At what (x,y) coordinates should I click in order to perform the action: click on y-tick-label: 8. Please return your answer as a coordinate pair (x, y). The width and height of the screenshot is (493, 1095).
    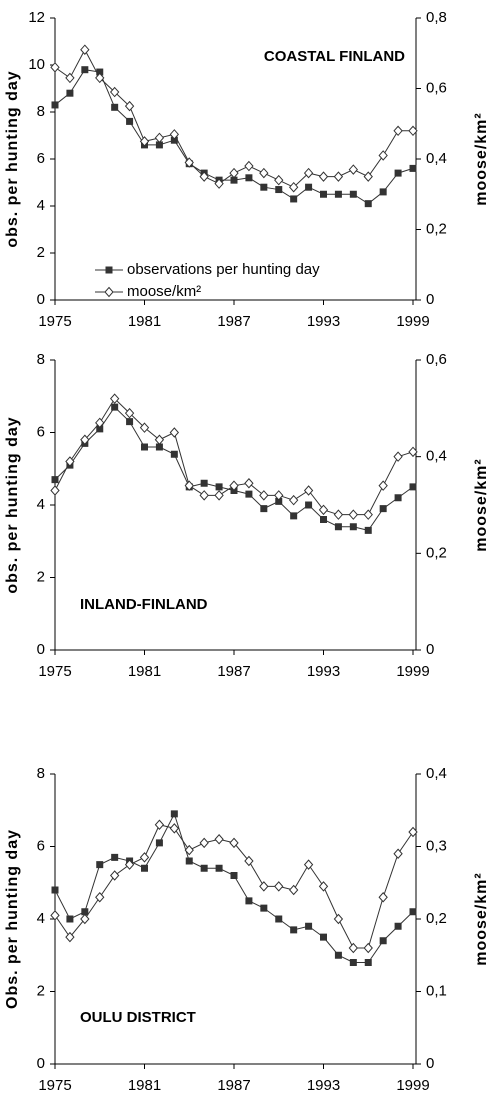
    Looking at the image, I should click on (41, 773).